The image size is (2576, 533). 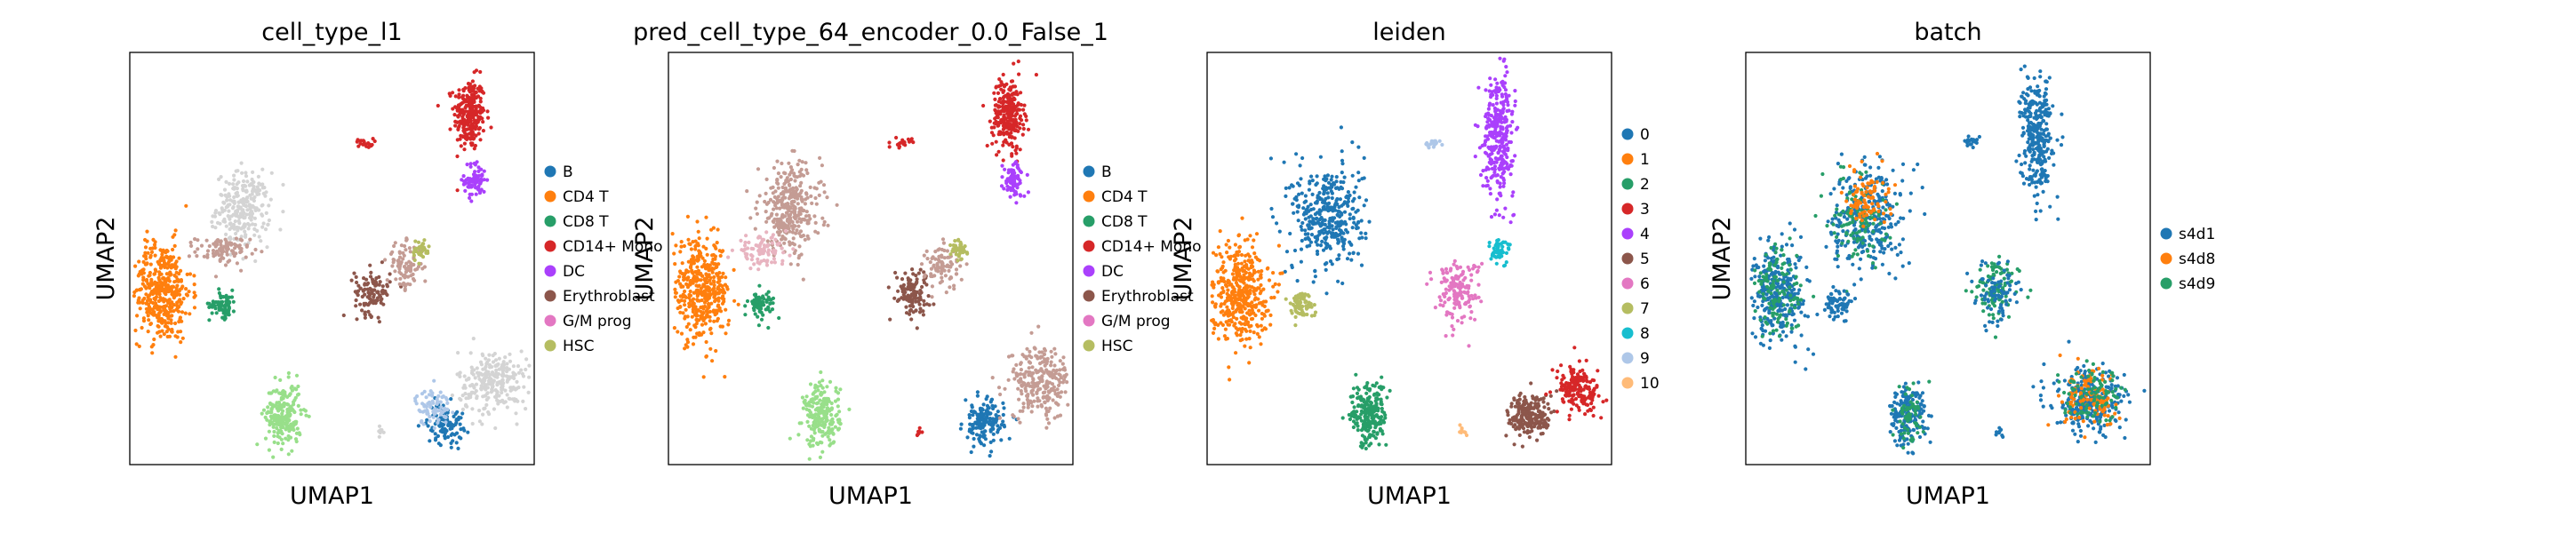 I want to click on legend-marker, so click(x=1089, y=271).